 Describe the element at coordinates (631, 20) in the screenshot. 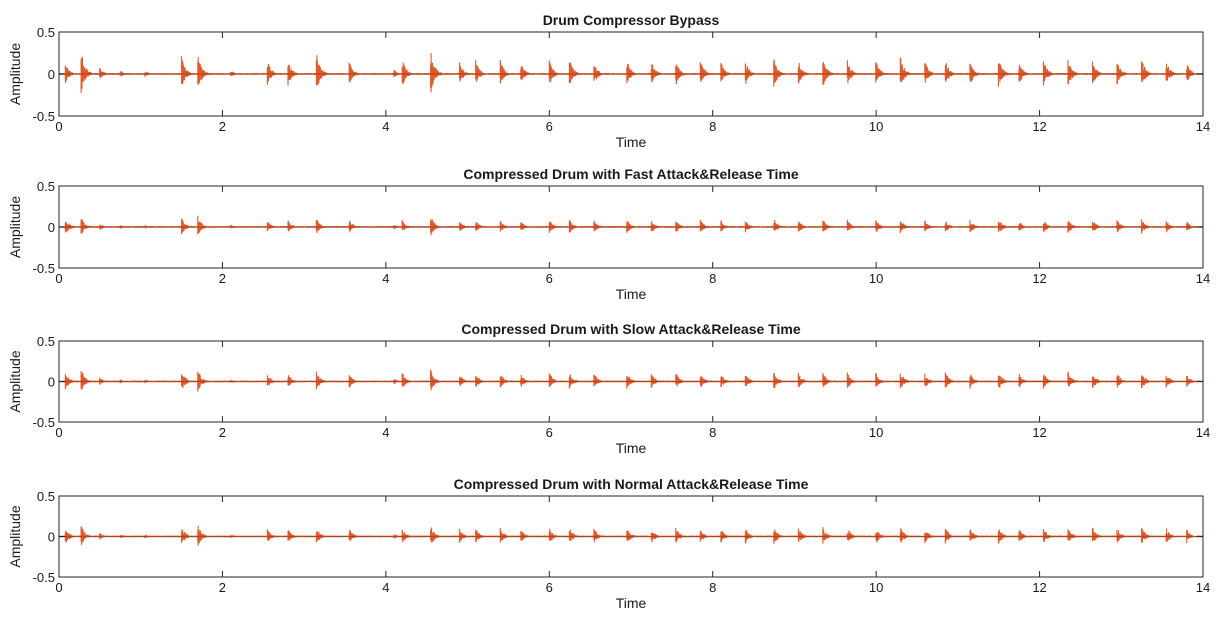

I see `chart-title: Drum Compressor Bypass` at that location.